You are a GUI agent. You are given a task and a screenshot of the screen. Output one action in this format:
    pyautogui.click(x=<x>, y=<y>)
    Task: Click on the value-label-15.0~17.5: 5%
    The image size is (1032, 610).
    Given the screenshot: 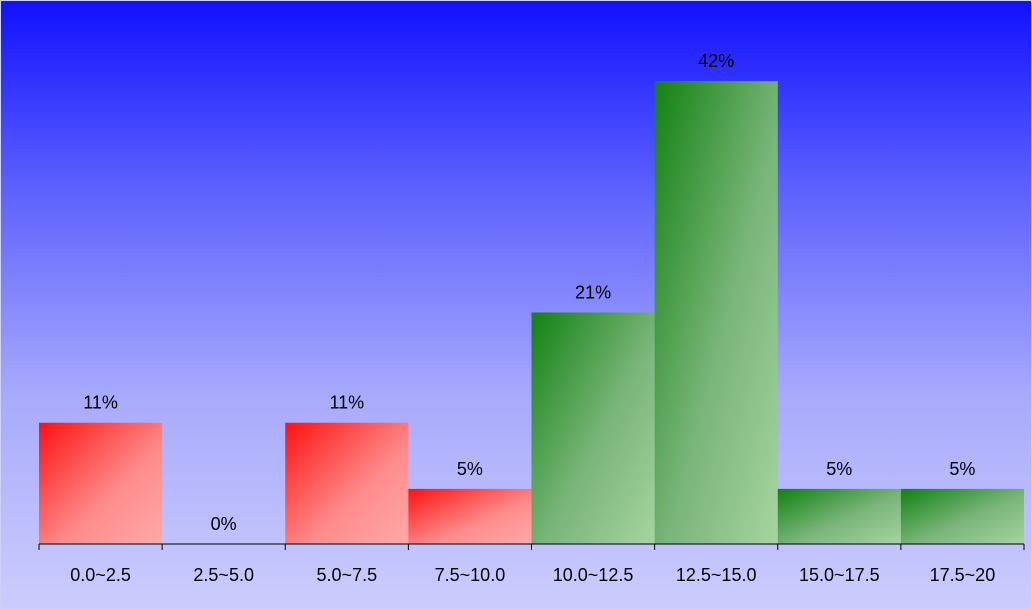 What is the action you would take?
    pyautogui.click(x=839, y=469)
    